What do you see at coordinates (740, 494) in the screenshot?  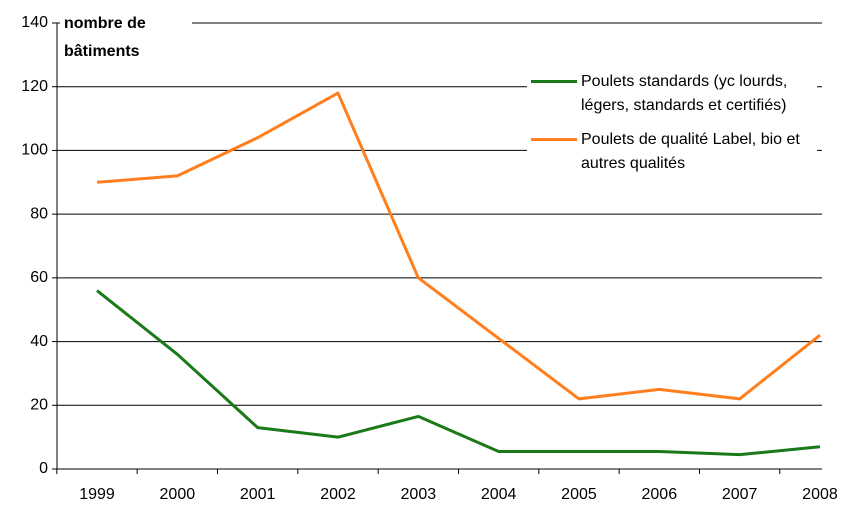 I see `x-tick-label: 2007` at bounding box center [740, 494].